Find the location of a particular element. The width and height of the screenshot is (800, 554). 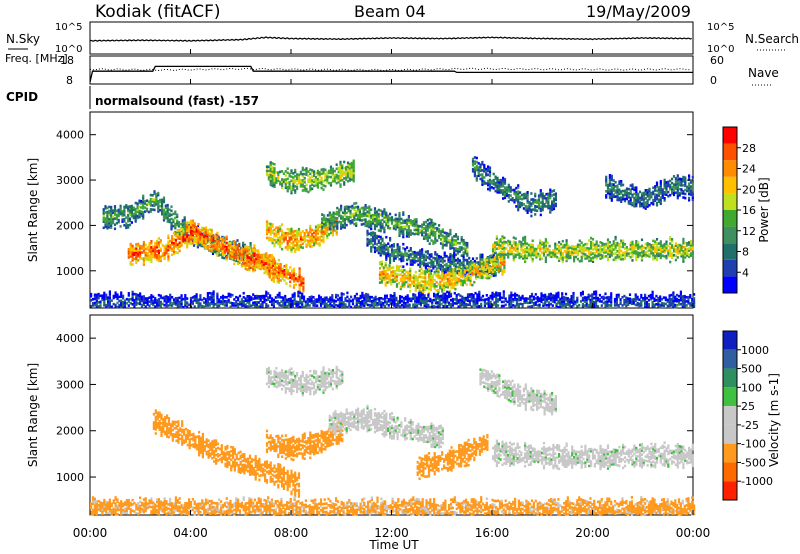

nsearch-tick-bottom: 10^0 is located at coordinates (720, 49).